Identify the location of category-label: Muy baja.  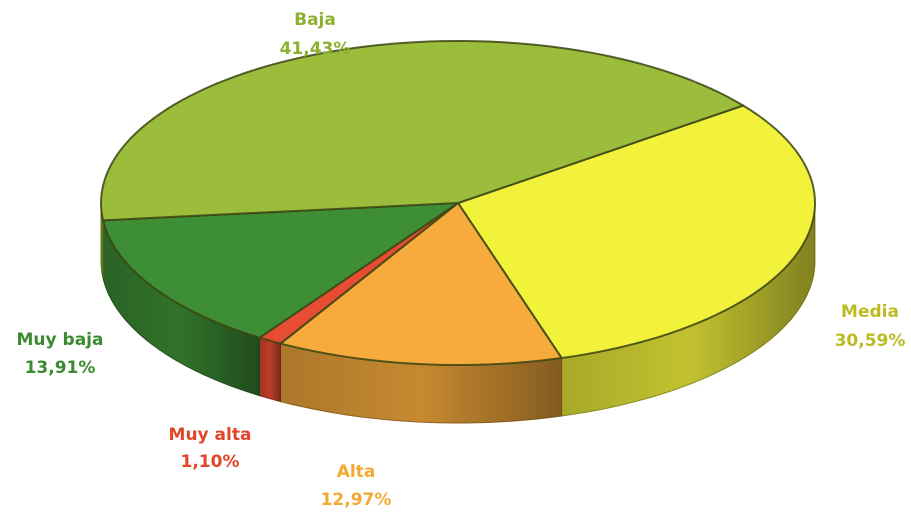
(60, 340).